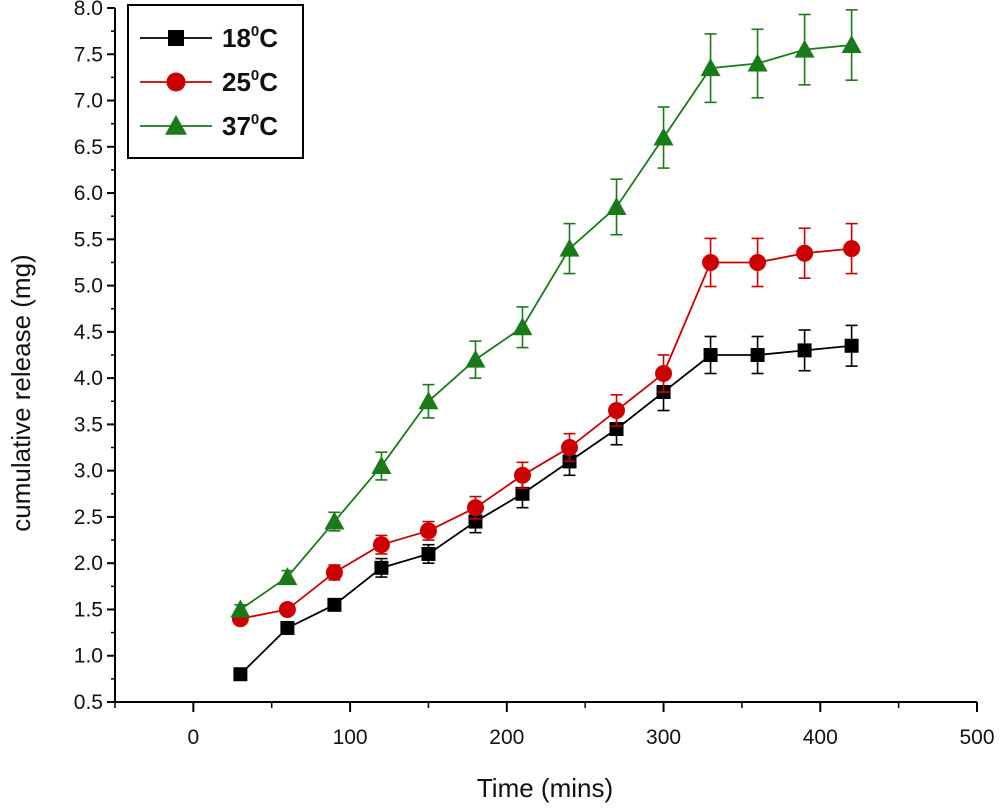 The height and width of the screenshot is (809, 1000). I want to click on y-tick-label: 7.0, so click(88, 101).